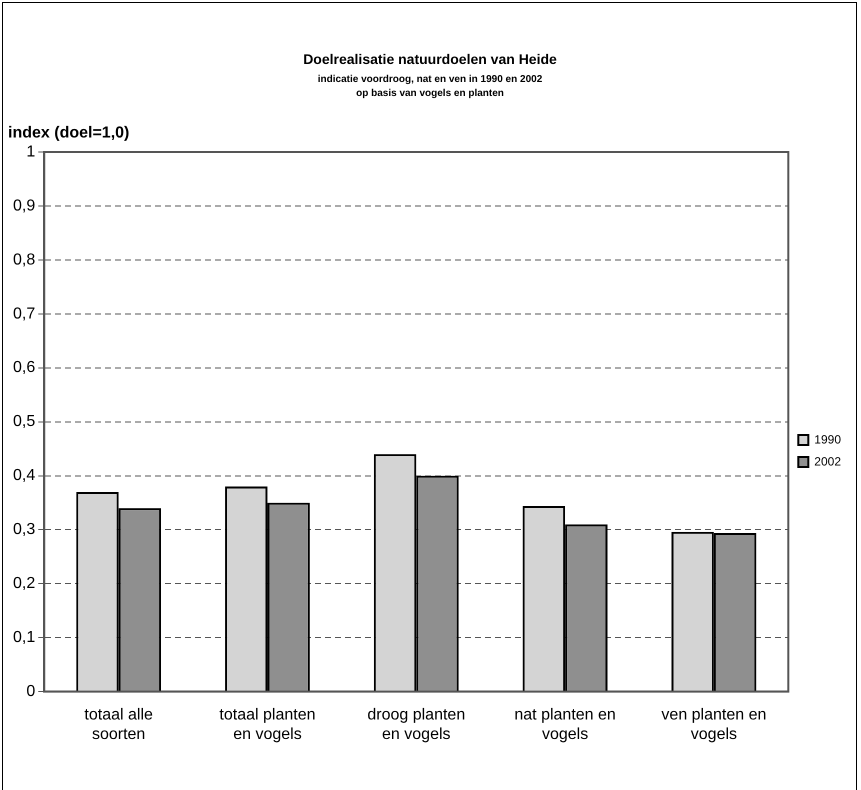 The width and height of the screenshot is (861, 790). Describe the element at coordinates (118, 724) in the screenshot. I see `x-tick-label: totaal alle soorten` at that location.